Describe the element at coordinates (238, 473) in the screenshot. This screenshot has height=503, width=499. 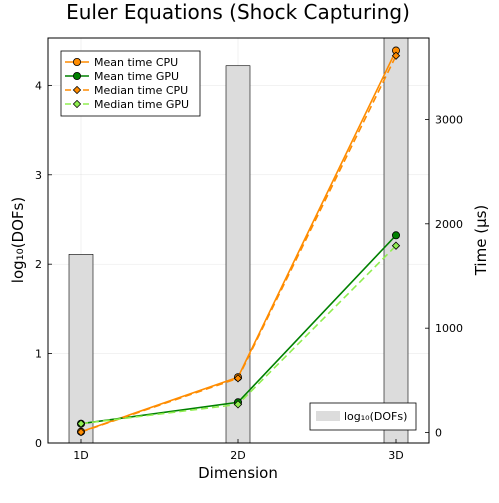
I see `x-axis-label: Dimension` at that location.